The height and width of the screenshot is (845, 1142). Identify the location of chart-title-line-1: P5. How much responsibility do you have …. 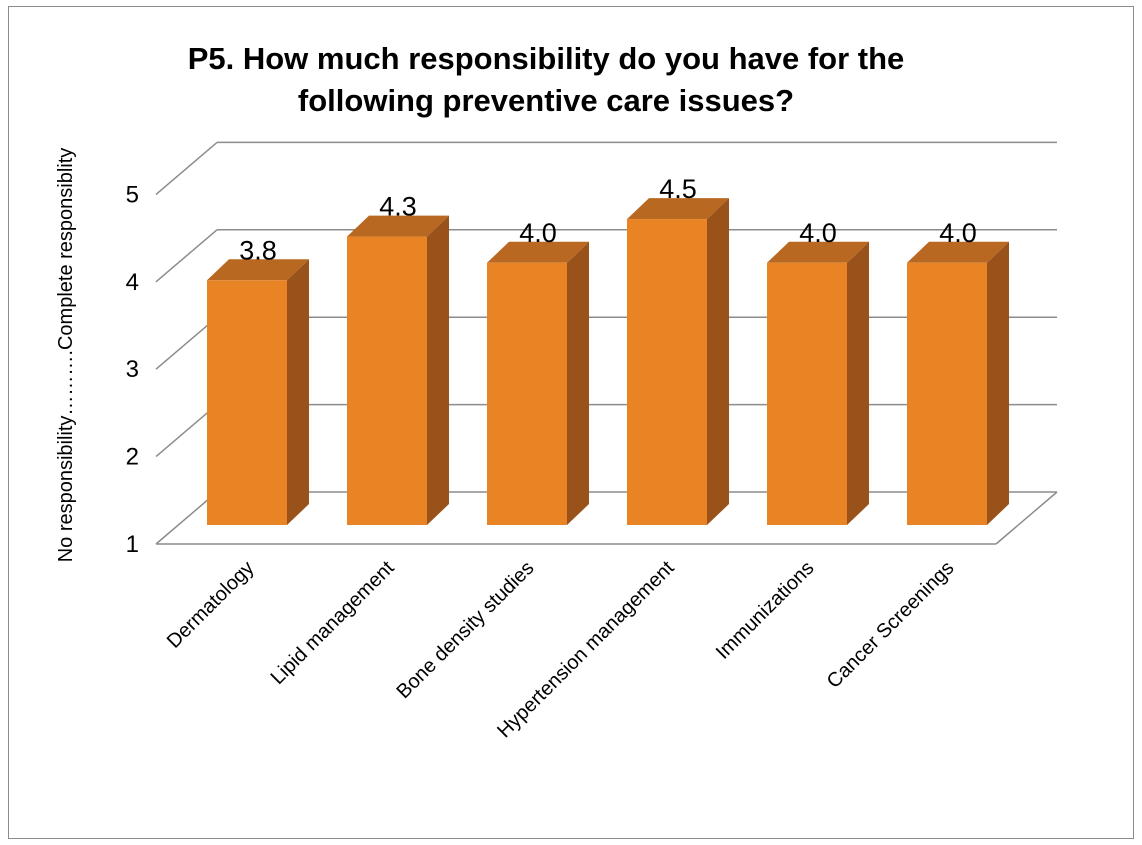
(546, 58).